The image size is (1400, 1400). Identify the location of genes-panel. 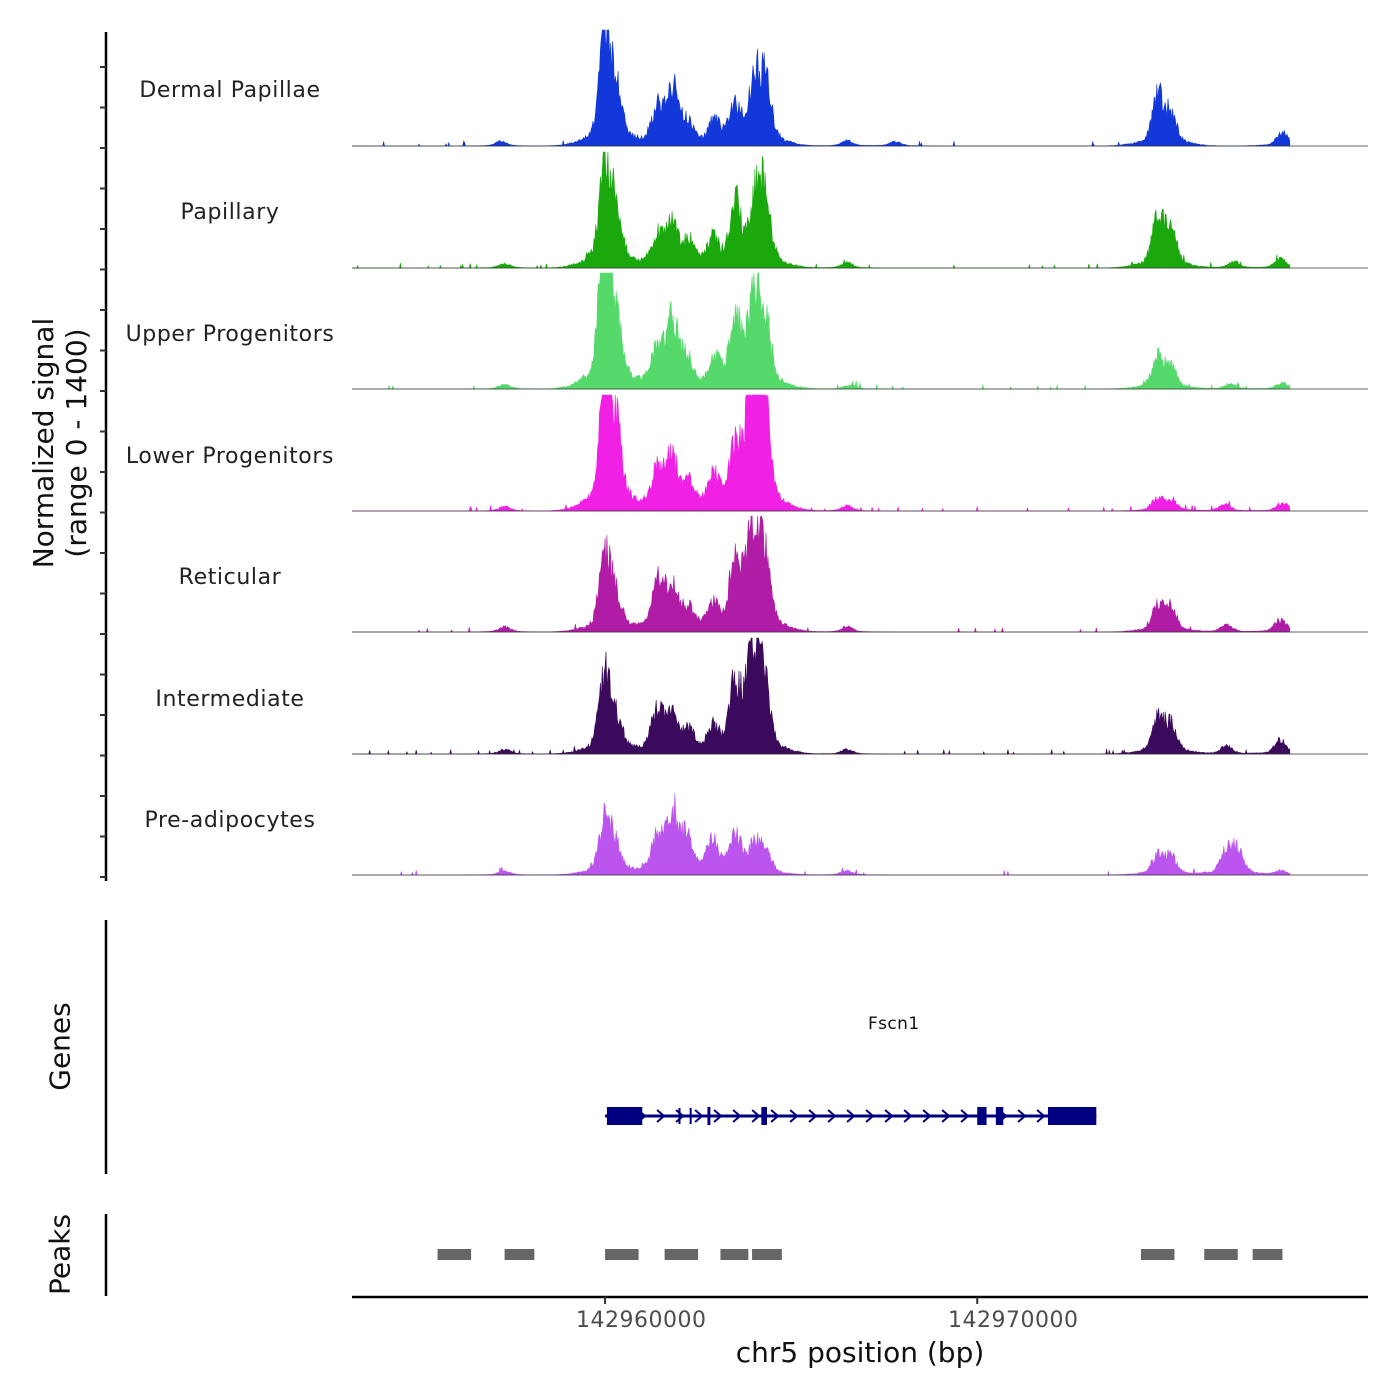
(600, 1047).